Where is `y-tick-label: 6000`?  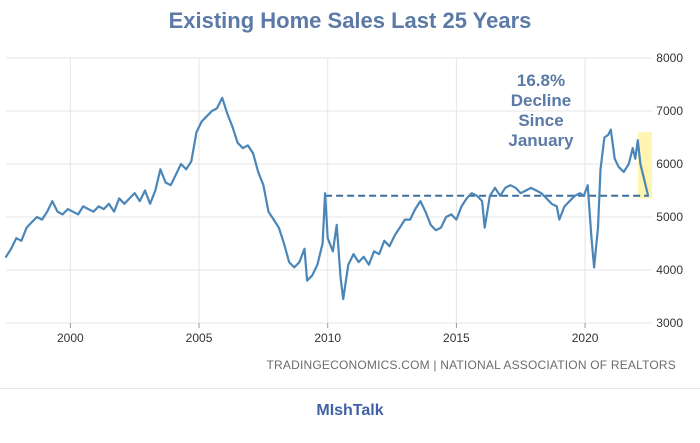
y-tick-label: 6000 is located at coordinates (669, 164).